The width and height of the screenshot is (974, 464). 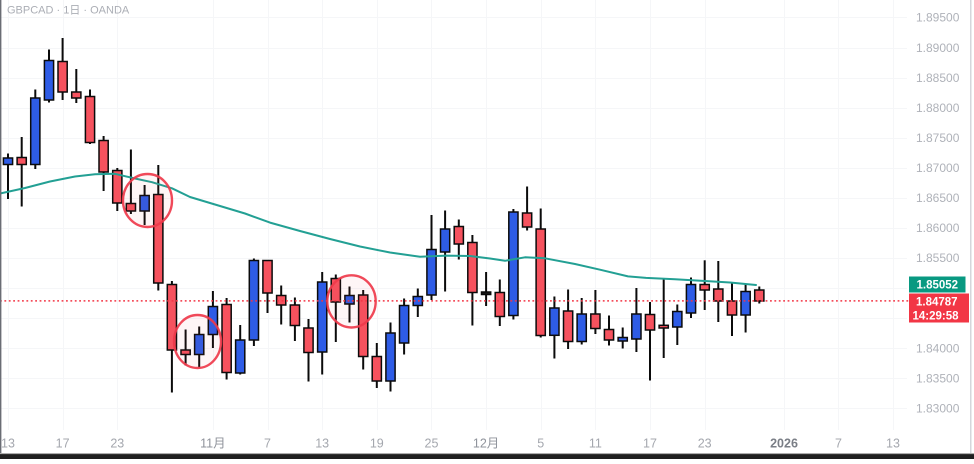 What do you see at coordinates (432, 444) in the screenshot?
I see `svg-text: 25` at bounding box center [432, 444].